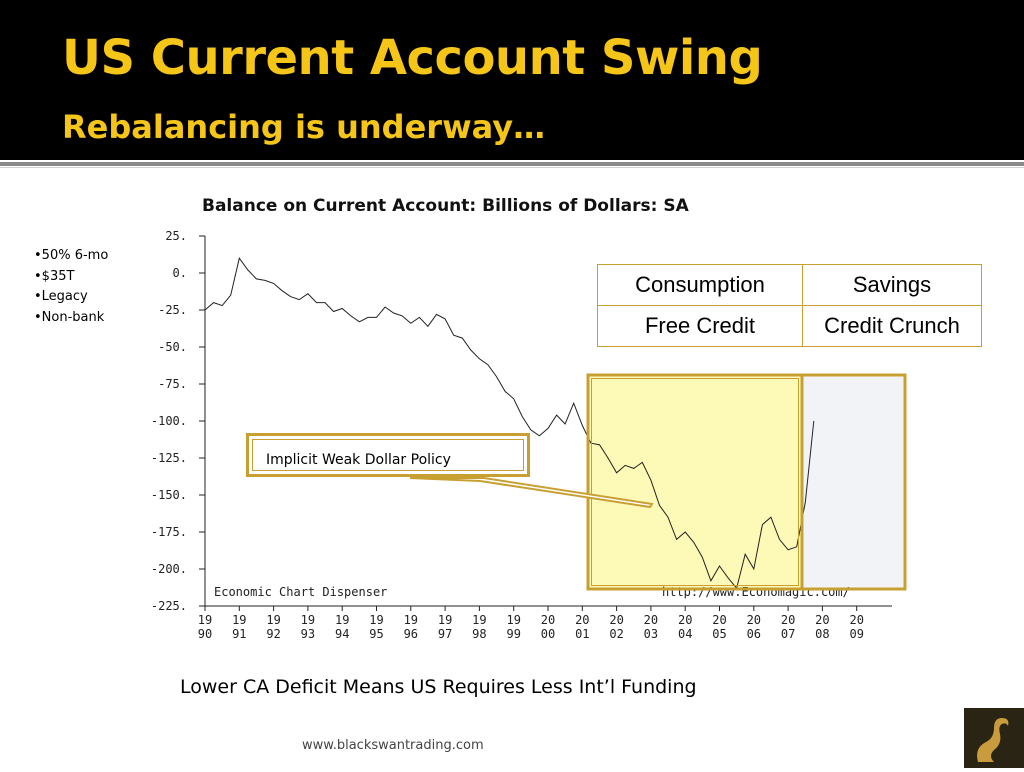 This screenshot has width=1024, height=772. I want to click on free-credit-frame-inner, so click(695, 482).